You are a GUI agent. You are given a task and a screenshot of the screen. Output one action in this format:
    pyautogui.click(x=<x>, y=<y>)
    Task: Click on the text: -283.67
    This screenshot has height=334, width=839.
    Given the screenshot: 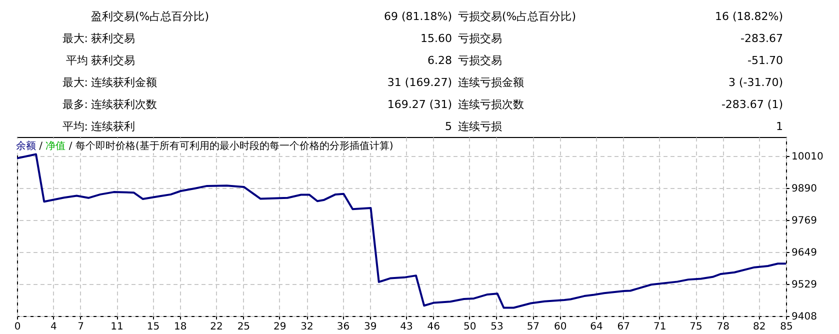 What is the action you would take?
    pyautogui.click(x=761, y=39)
    